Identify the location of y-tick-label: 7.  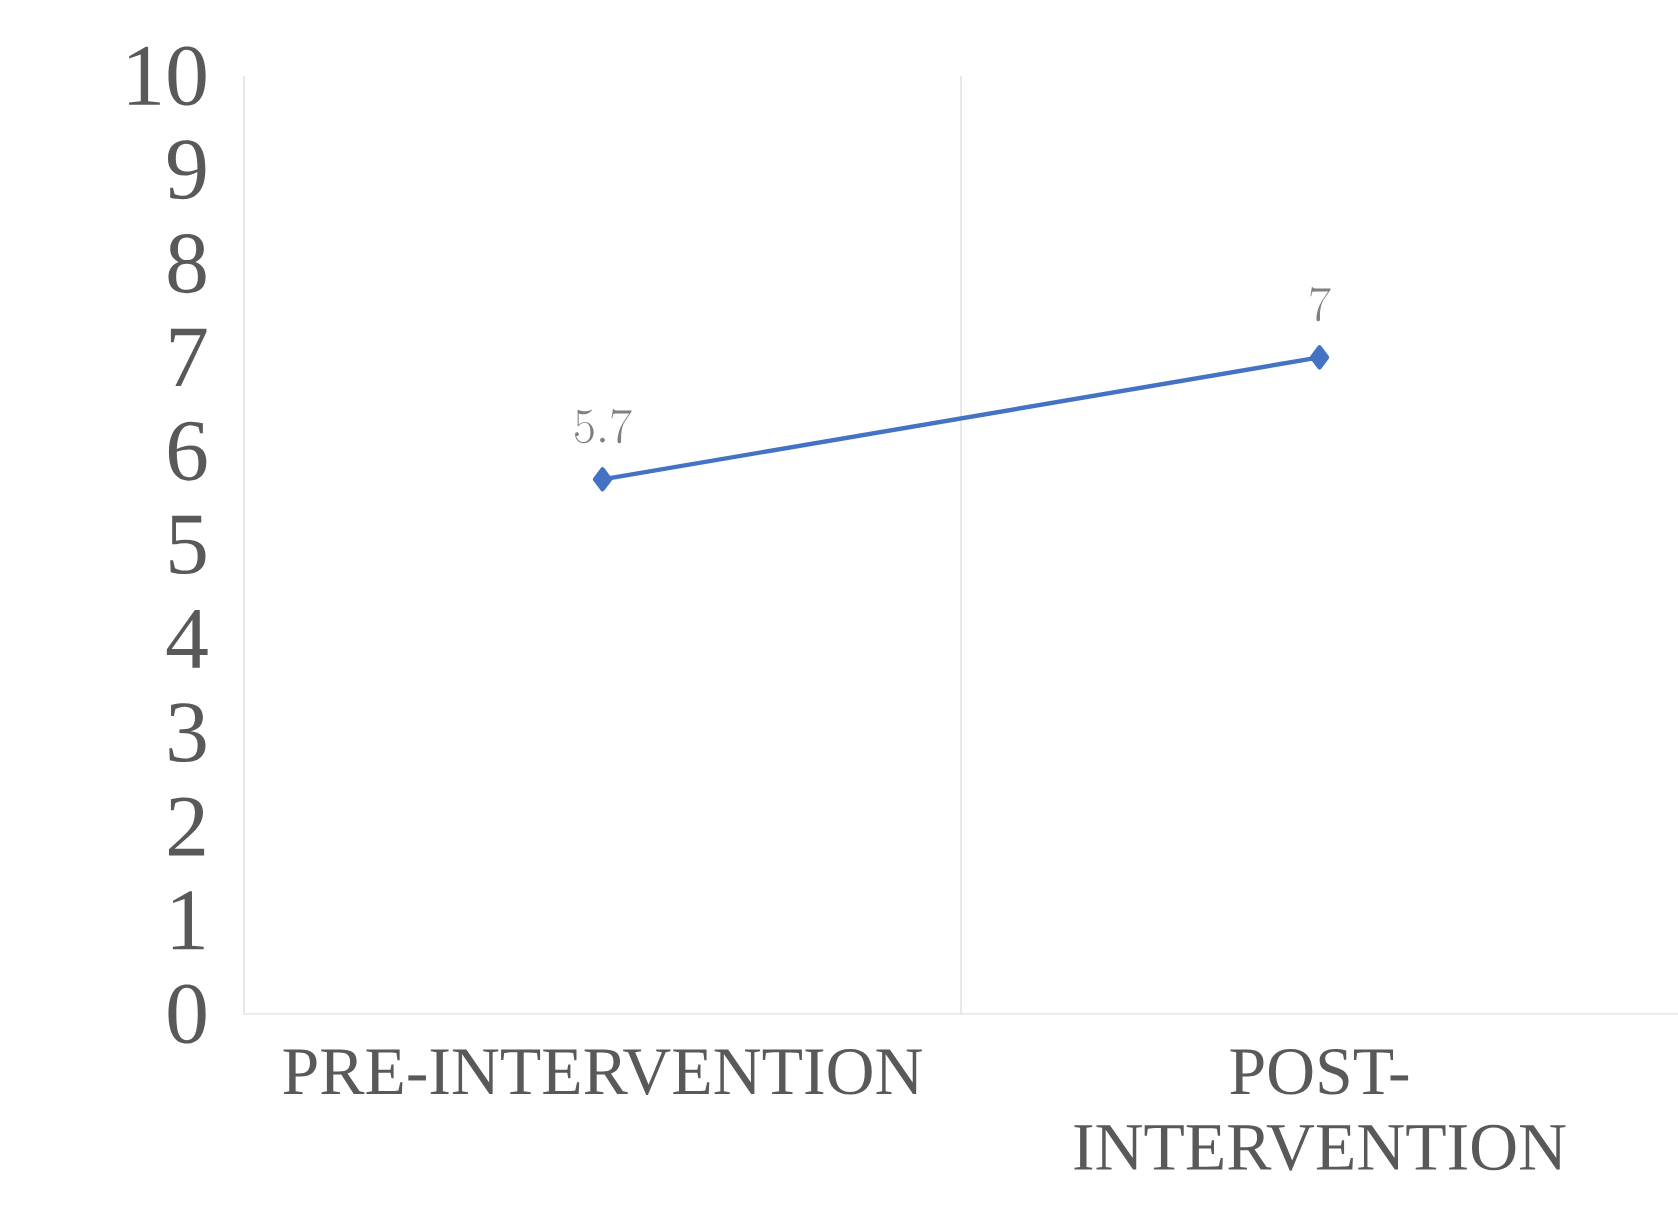
(188, 357).